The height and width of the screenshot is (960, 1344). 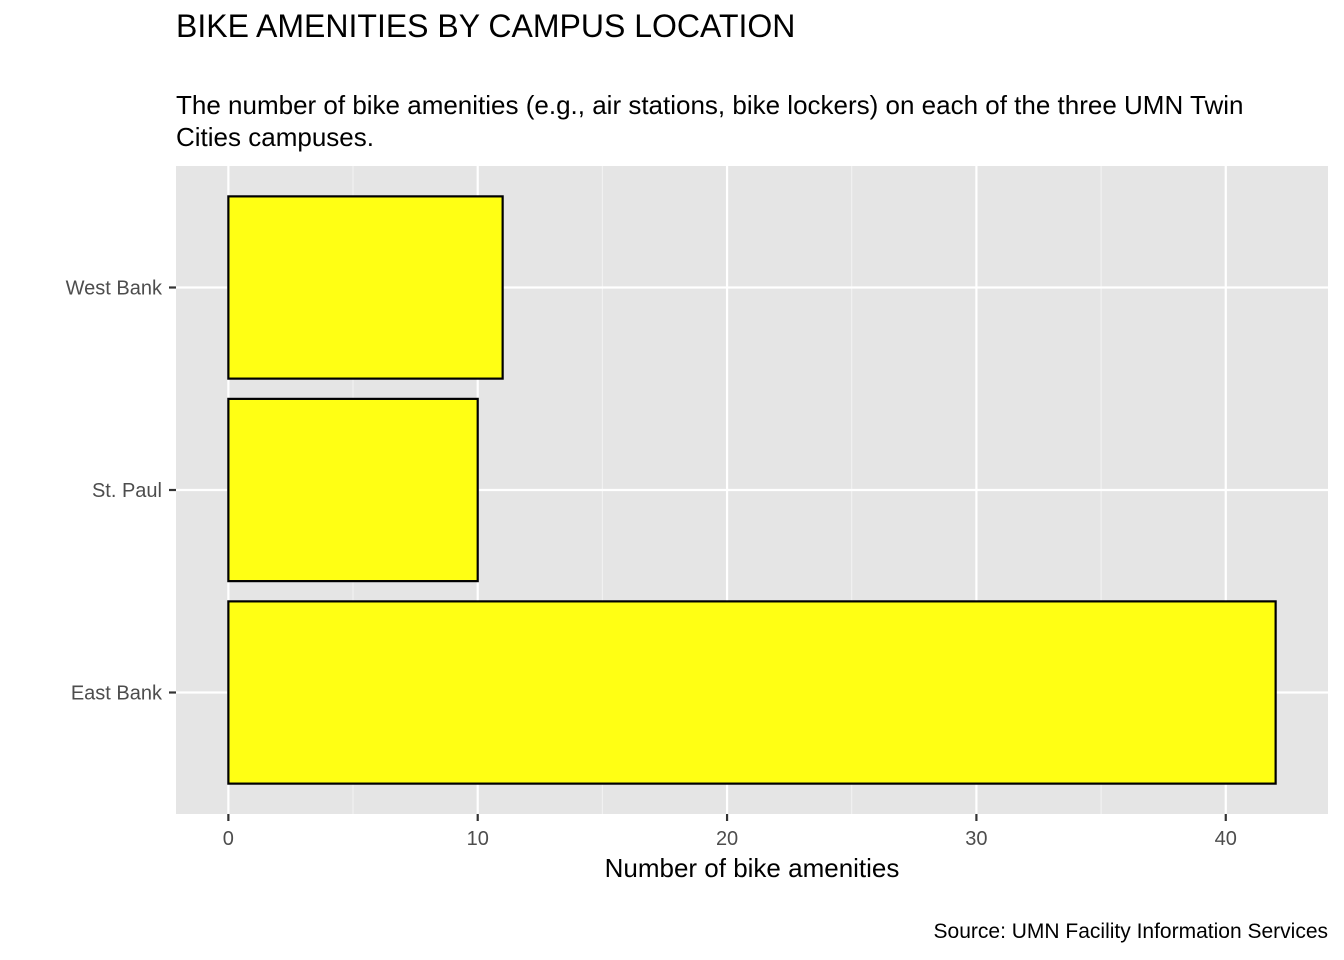 I want to click on x-axis-title: Number of bike amenities, so click(x=752, y=868).